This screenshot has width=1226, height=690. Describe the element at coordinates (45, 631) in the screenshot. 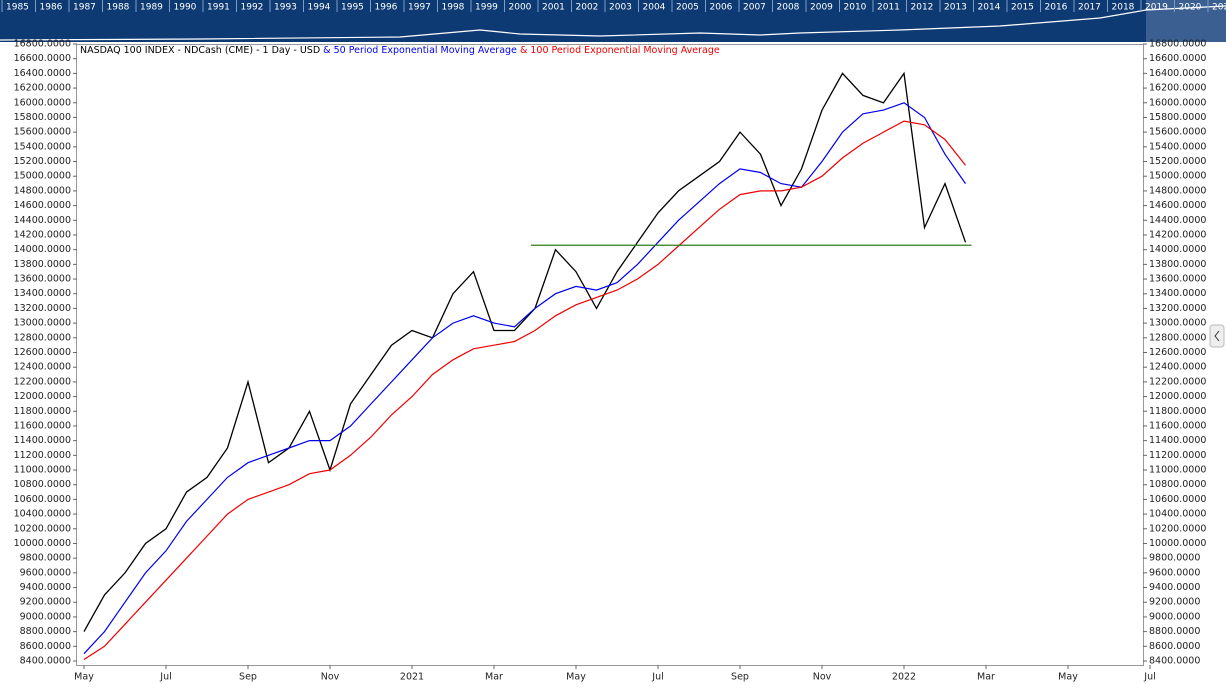

I see `y-tick-label: 8800.0000` at that location.